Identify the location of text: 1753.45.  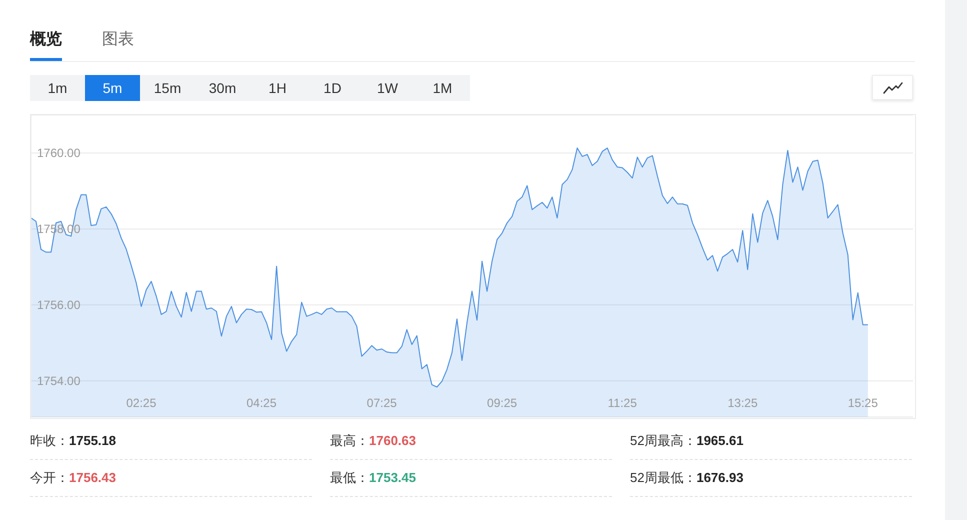
(392, 477).